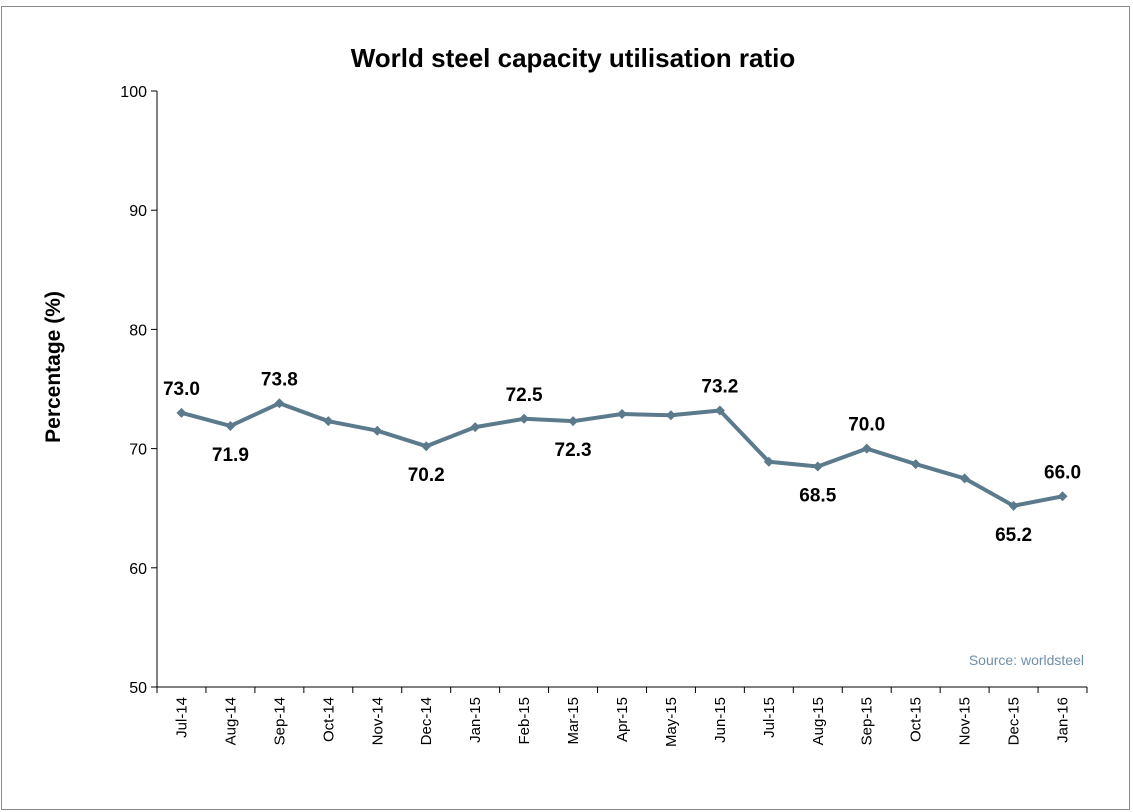  I want to click on y-tick-label: 100, so click(133, 92).